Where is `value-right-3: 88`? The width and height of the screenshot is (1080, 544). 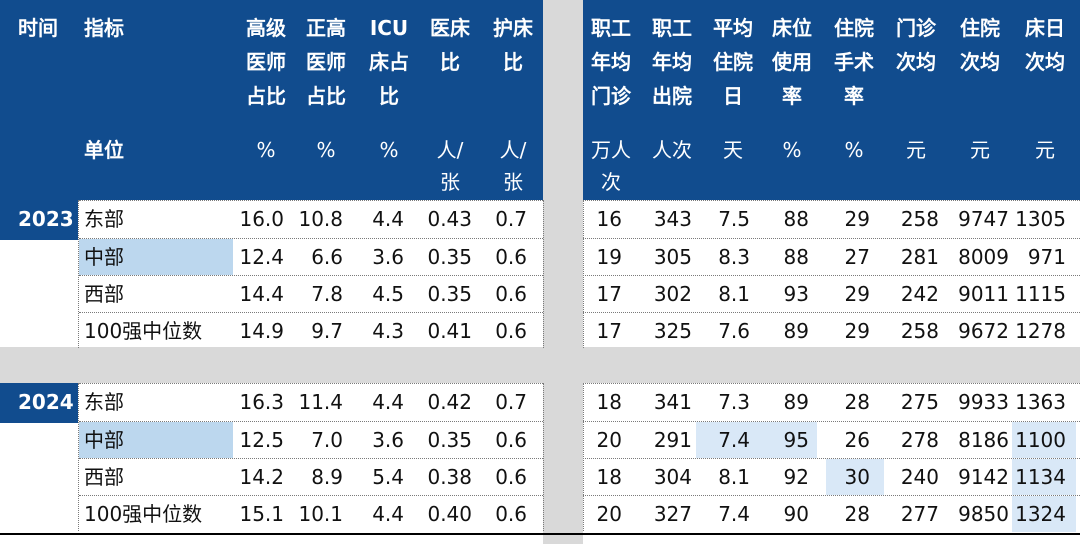
value-right-3: 88 is located at coordinates (796, 219).